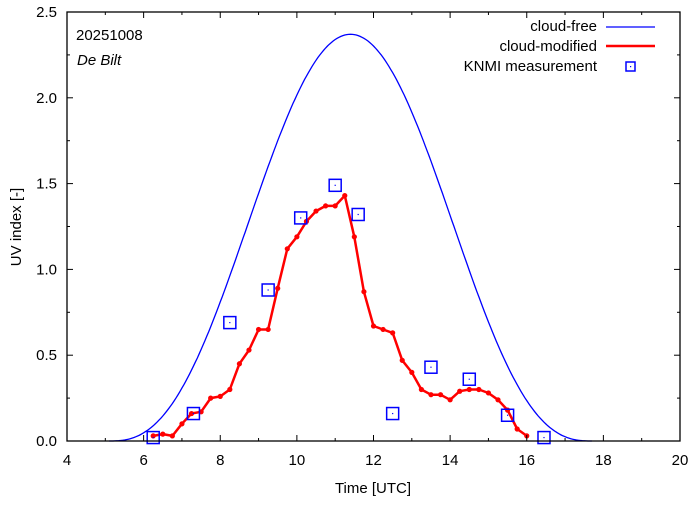 The height and width of the screenshot is (506, 694). What do you see at coordinates (99, 60) in the screenshot?
I see `station-label: De Bilt` at bounding box center [99, 60].